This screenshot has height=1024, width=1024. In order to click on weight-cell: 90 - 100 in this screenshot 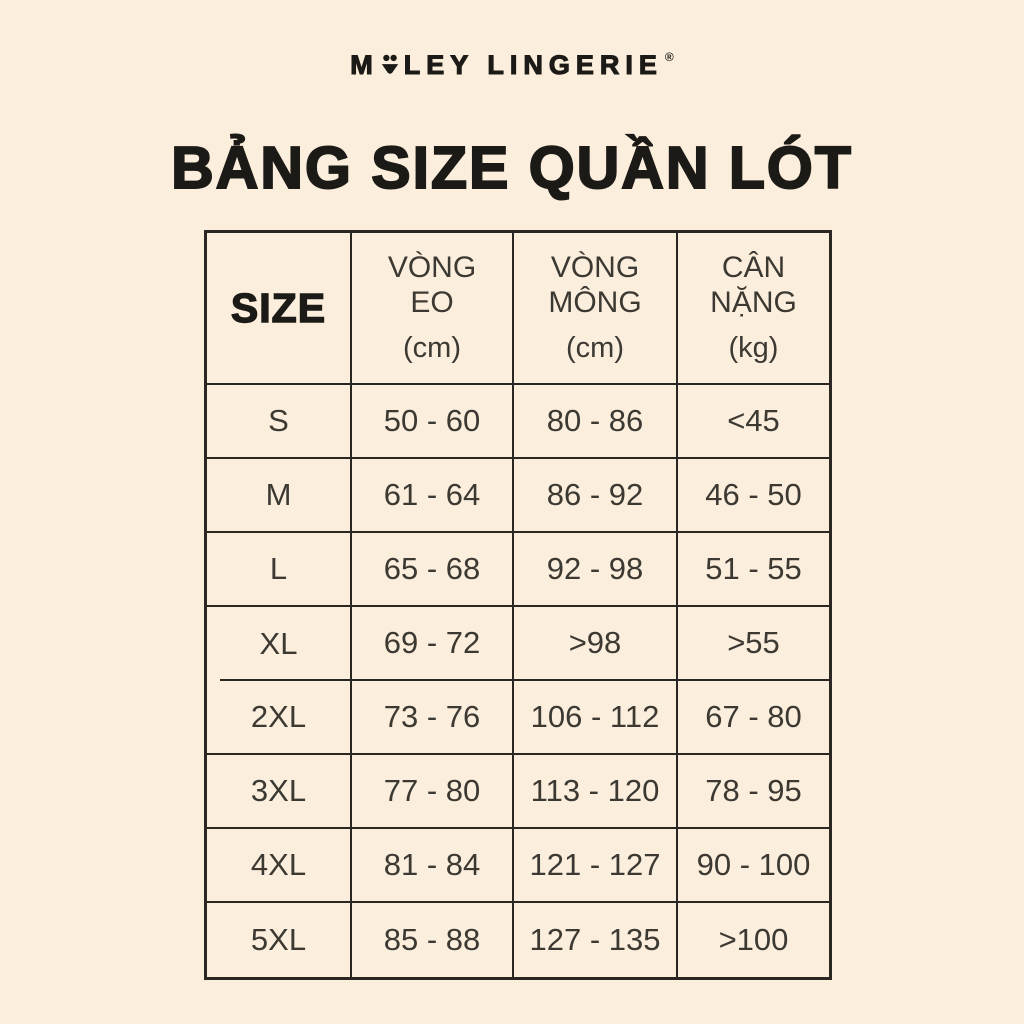, I will do `click(753, 866)`.